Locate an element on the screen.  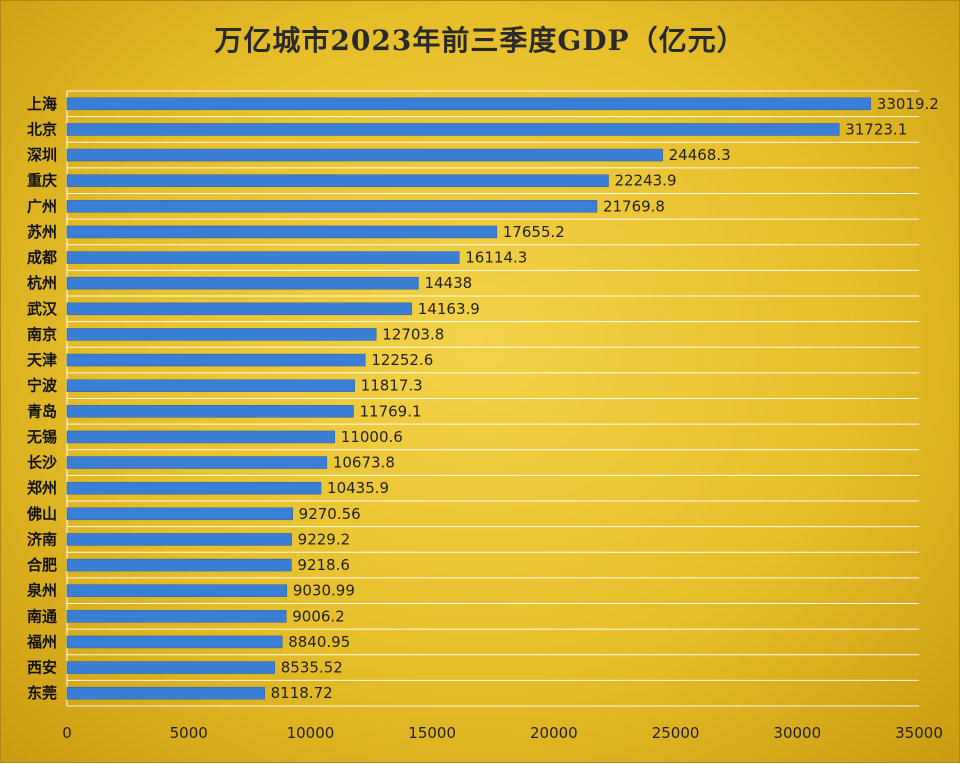
x-tick-label: 15000 is located at coordinates (432, 733).